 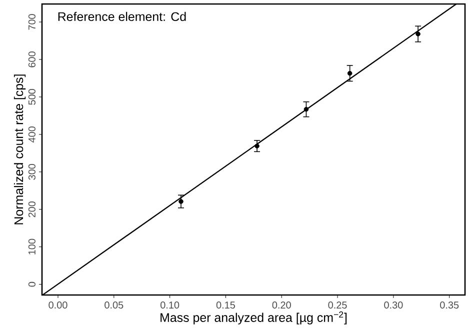 What do you see at coordinates (449, 305) in the screenshot?
I see `x-tick-label: 0.35` at bounding box center [449, 305].